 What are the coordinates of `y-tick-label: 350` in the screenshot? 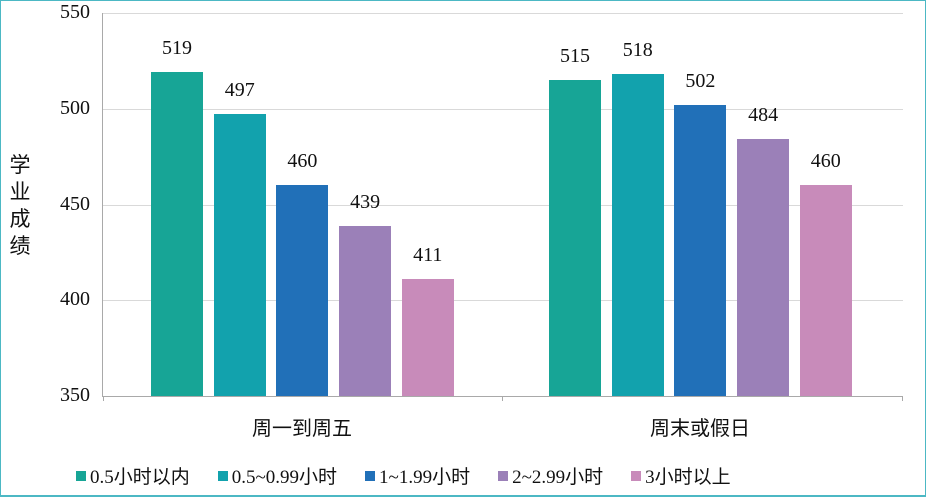 It's located at (75, 395).